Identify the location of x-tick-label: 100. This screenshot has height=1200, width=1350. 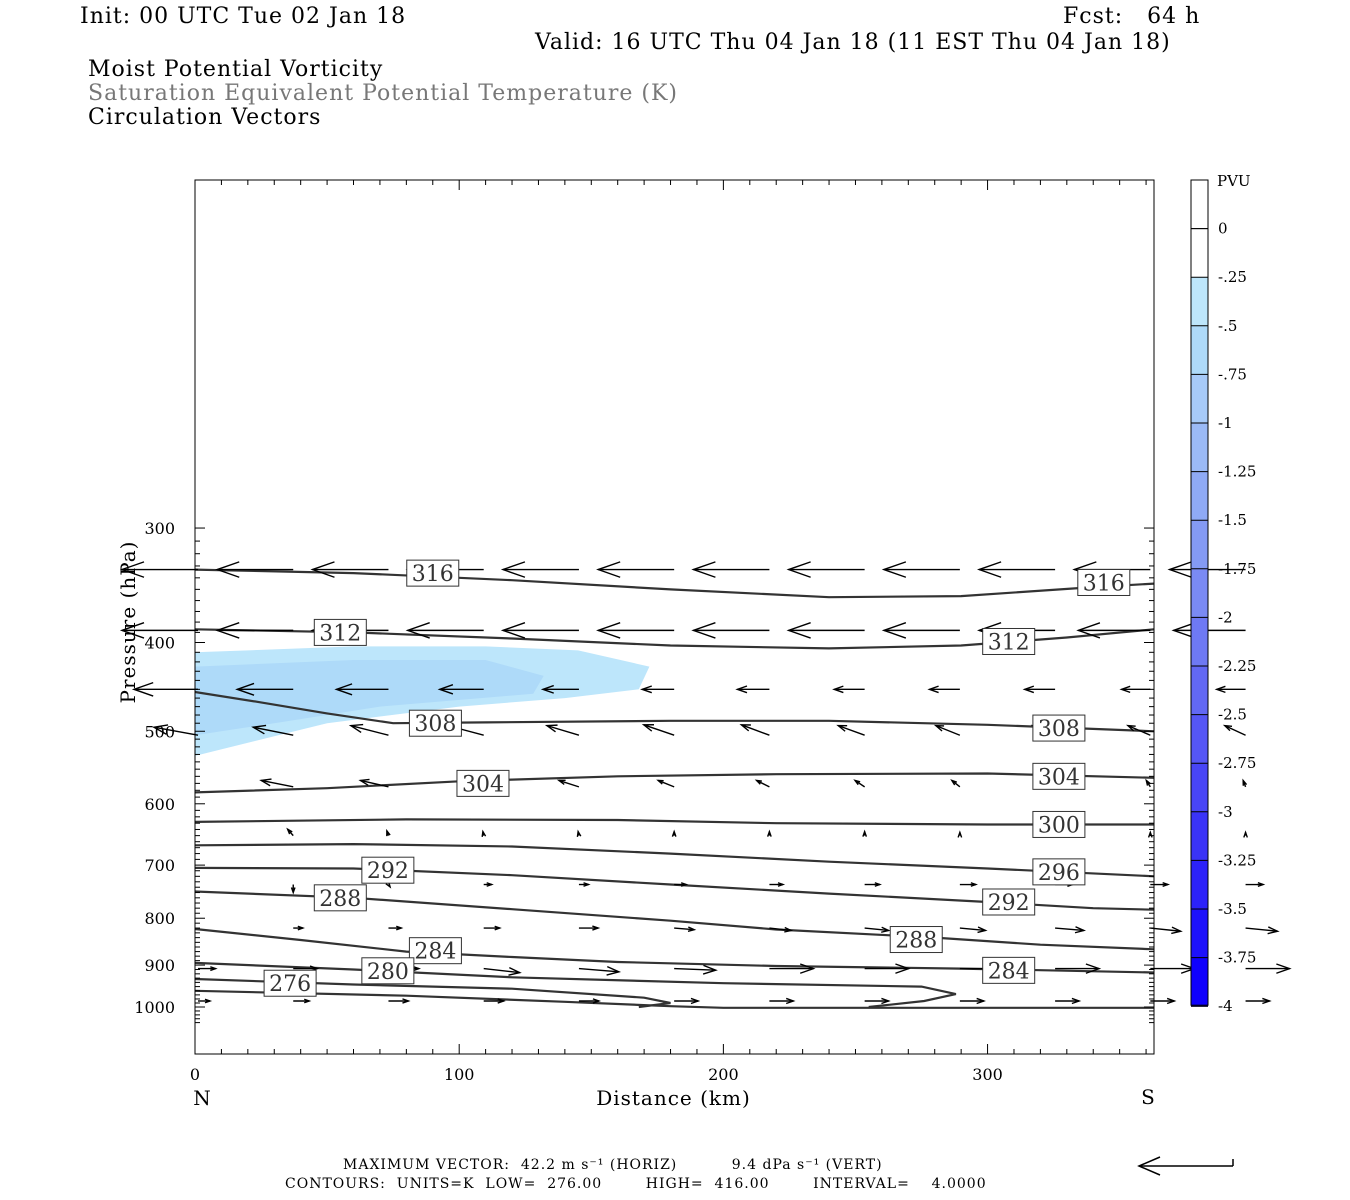
(459, 1074).